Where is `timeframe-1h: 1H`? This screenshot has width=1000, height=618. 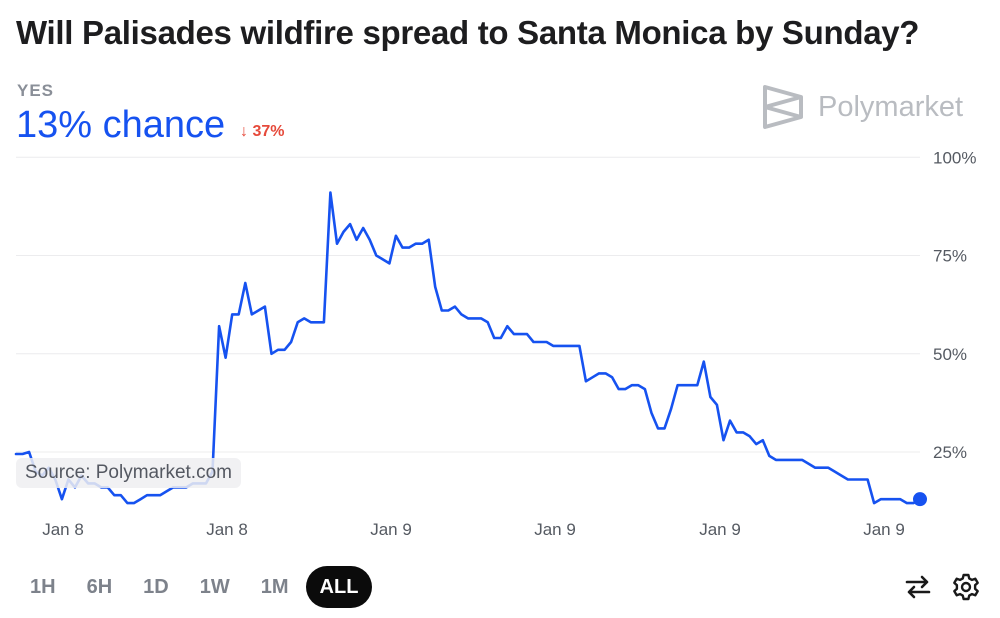
timeframe-1h: 1H is located at coordinates (43, 587).